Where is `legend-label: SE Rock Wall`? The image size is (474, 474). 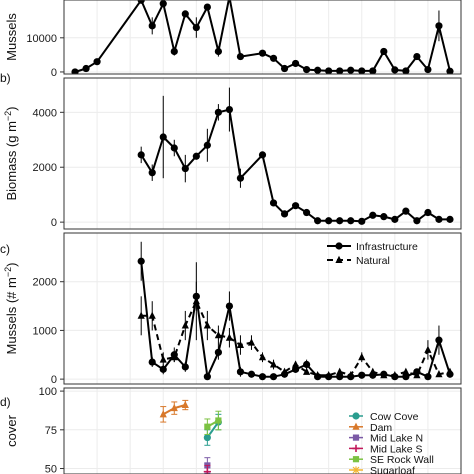
legend-label: SE Rock Wall is located at coordinates (402, 460).